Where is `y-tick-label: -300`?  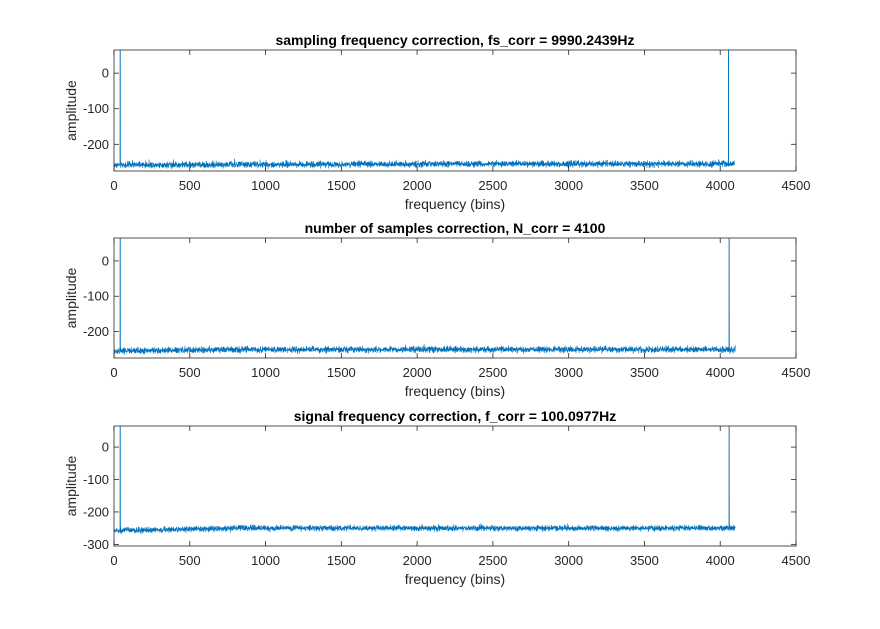
y-tick-label: -300 is located at coordinates (96, 544).